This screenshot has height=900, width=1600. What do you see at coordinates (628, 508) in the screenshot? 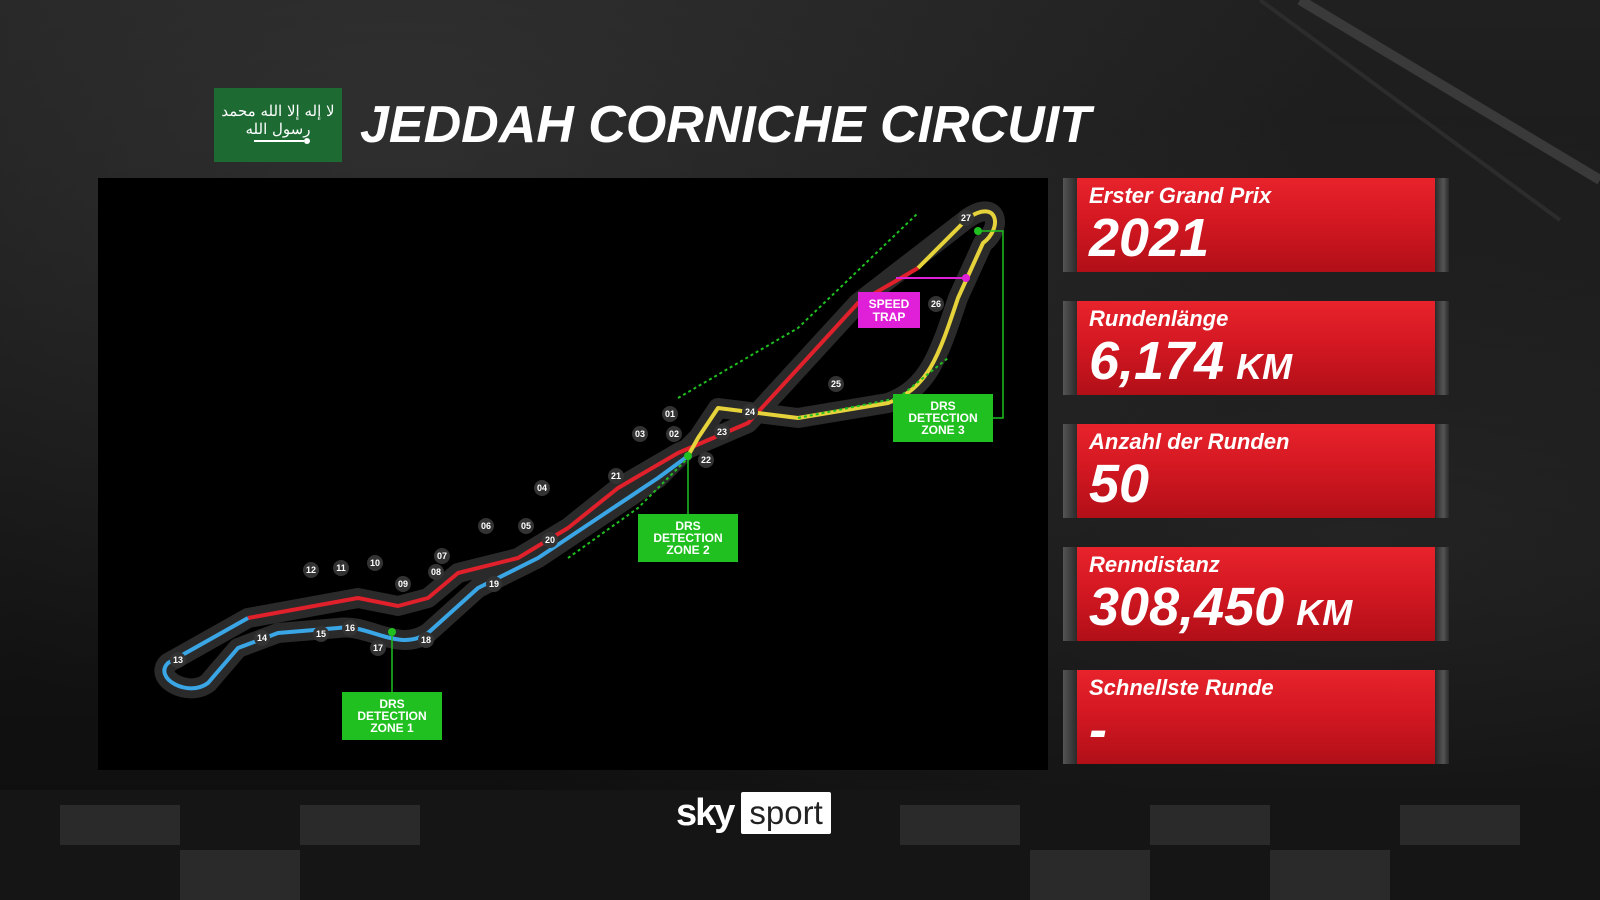
I see `drs-zone-lower` at bounding box center [628, 508].